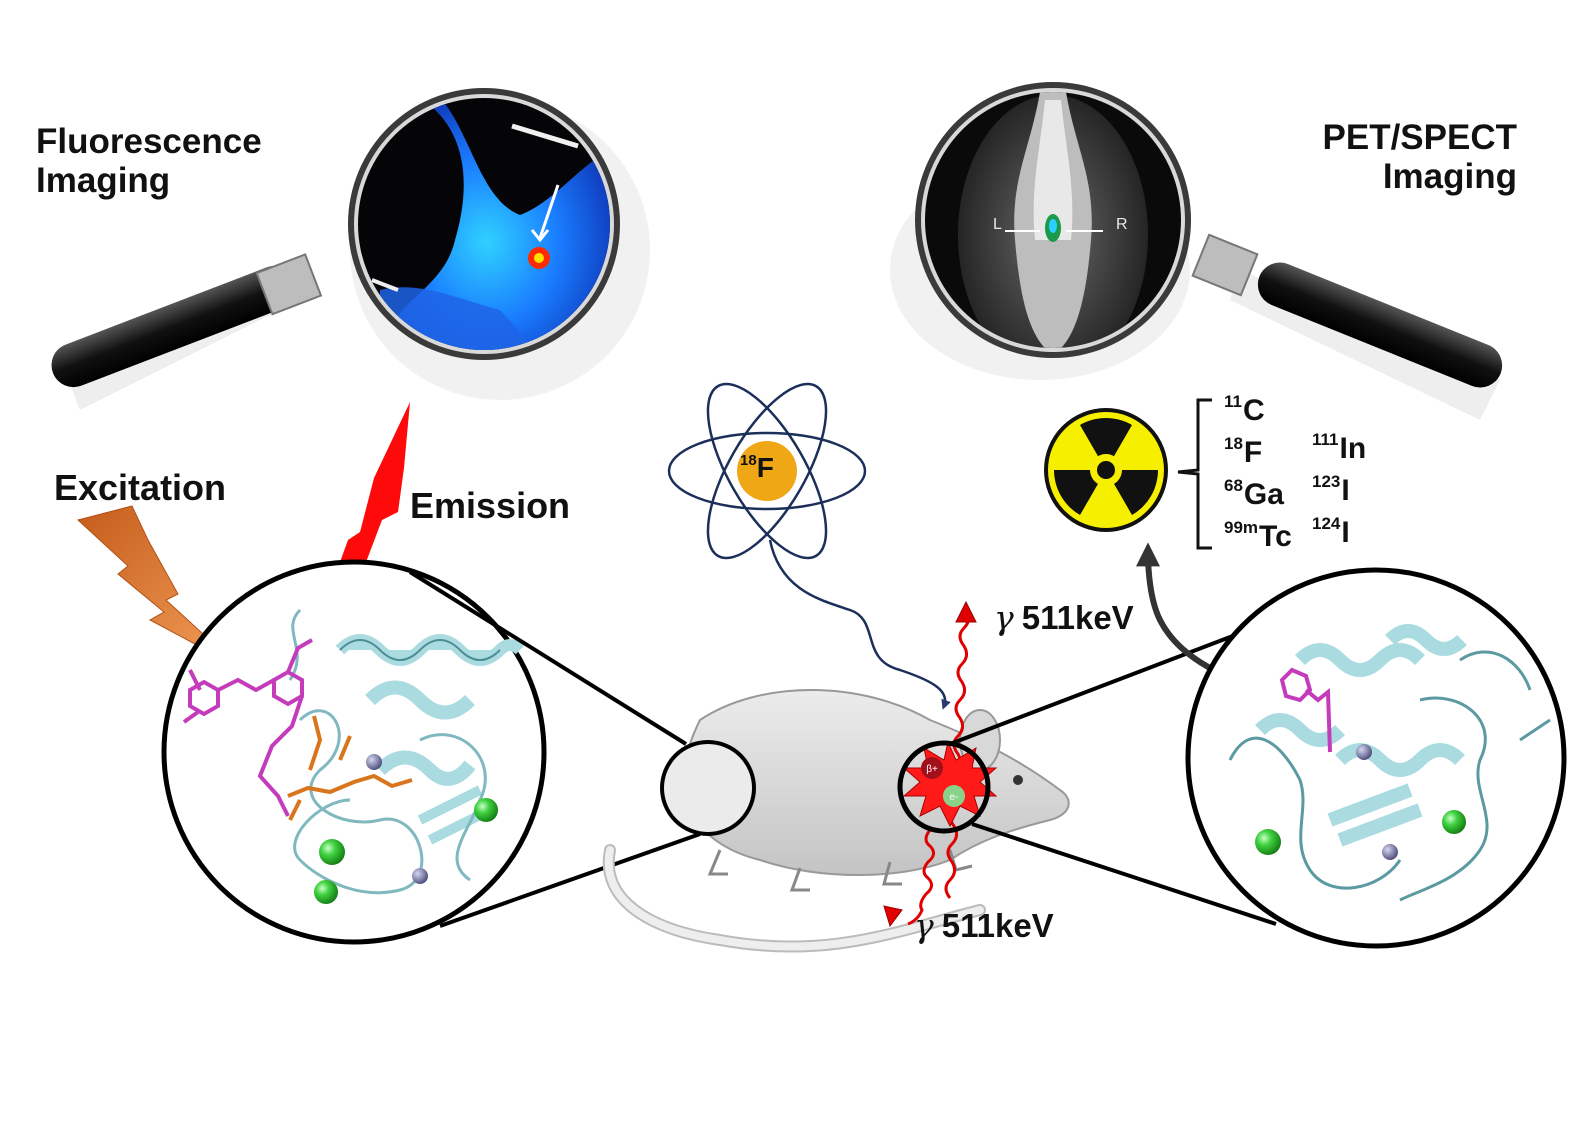 This screenshot has height=1126, width=1589. I want to click on isotope-item: 99mTc, so click(1258, 536).